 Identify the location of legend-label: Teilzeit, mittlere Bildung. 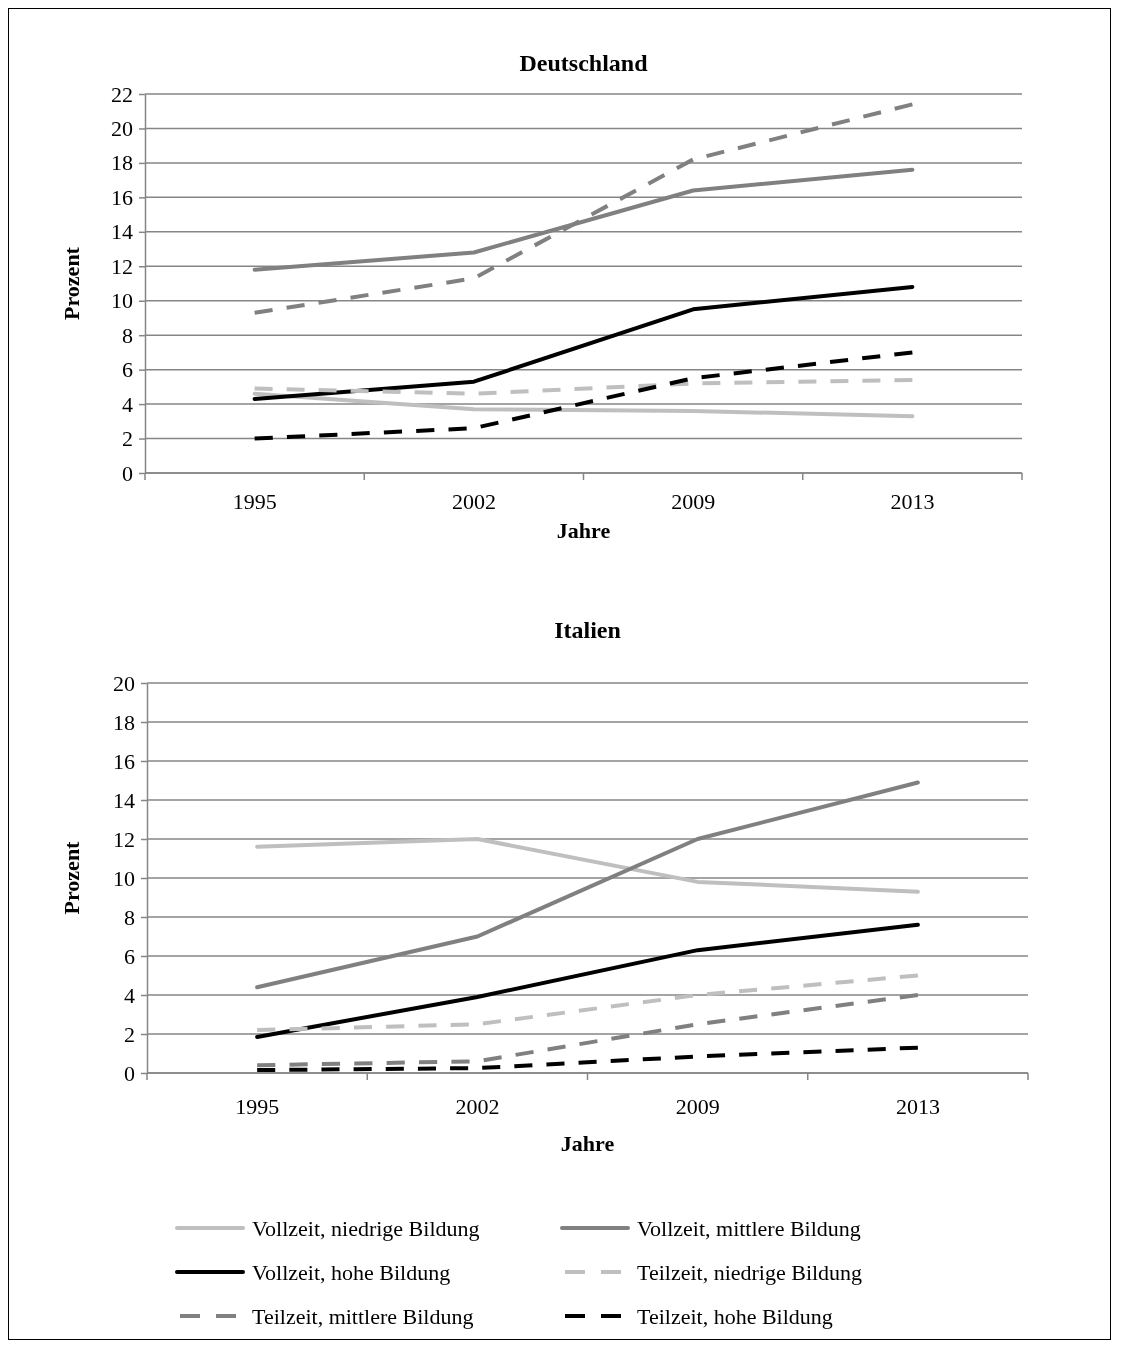
(363, 1316).